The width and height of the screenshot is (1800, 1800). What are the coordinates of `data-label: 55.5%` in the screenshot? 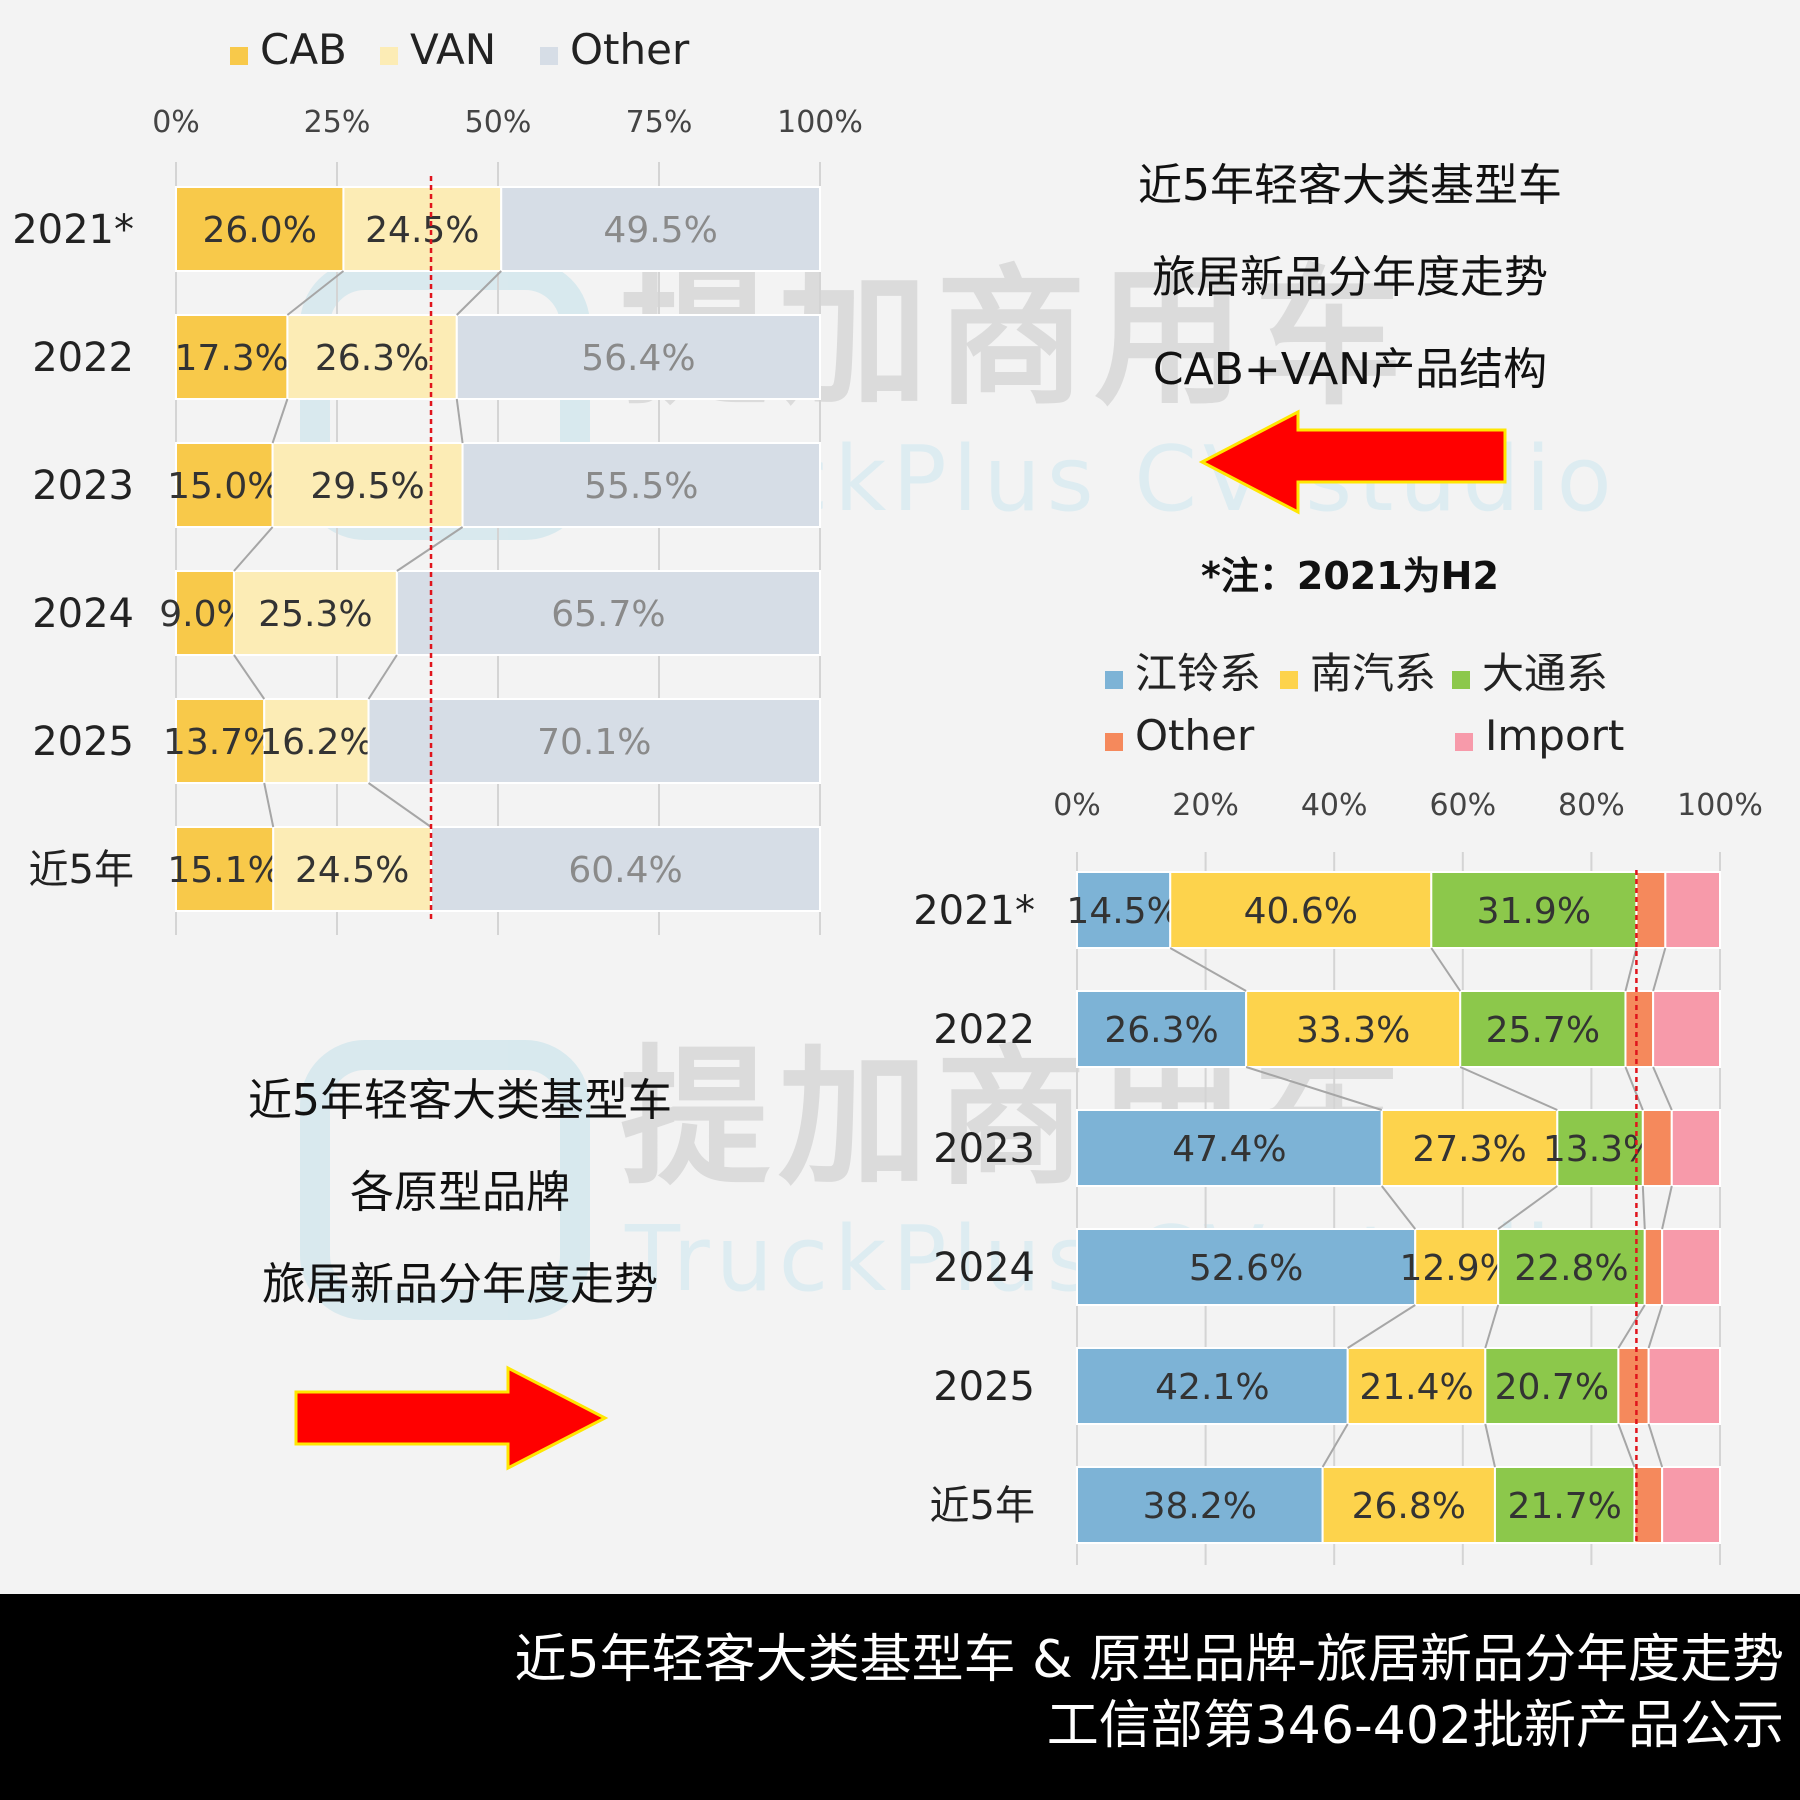 It's located at (641, 486).